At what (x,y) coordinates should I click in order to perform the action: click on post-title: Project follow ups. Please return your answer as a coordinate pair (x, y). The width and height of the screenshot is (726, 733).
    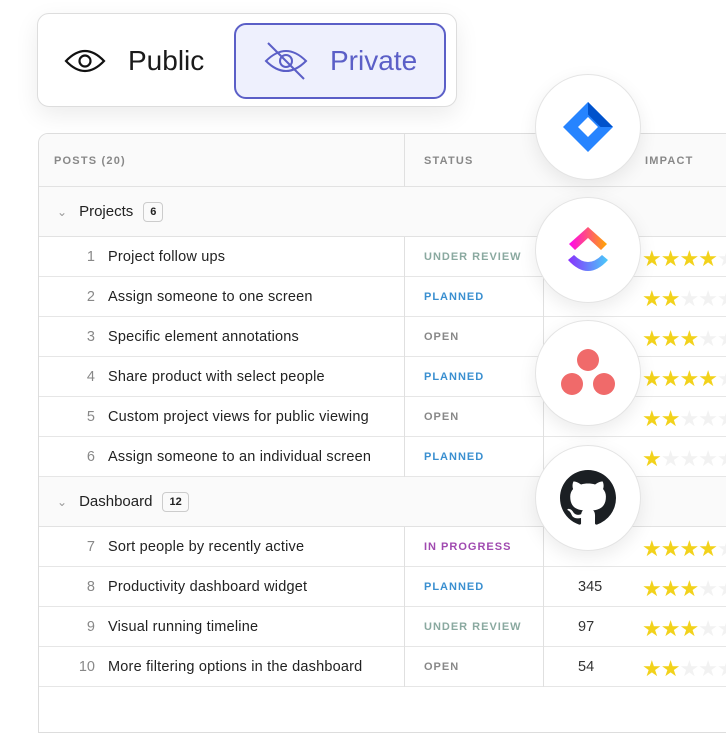
    Looking at the image, I should click on (167, 257).